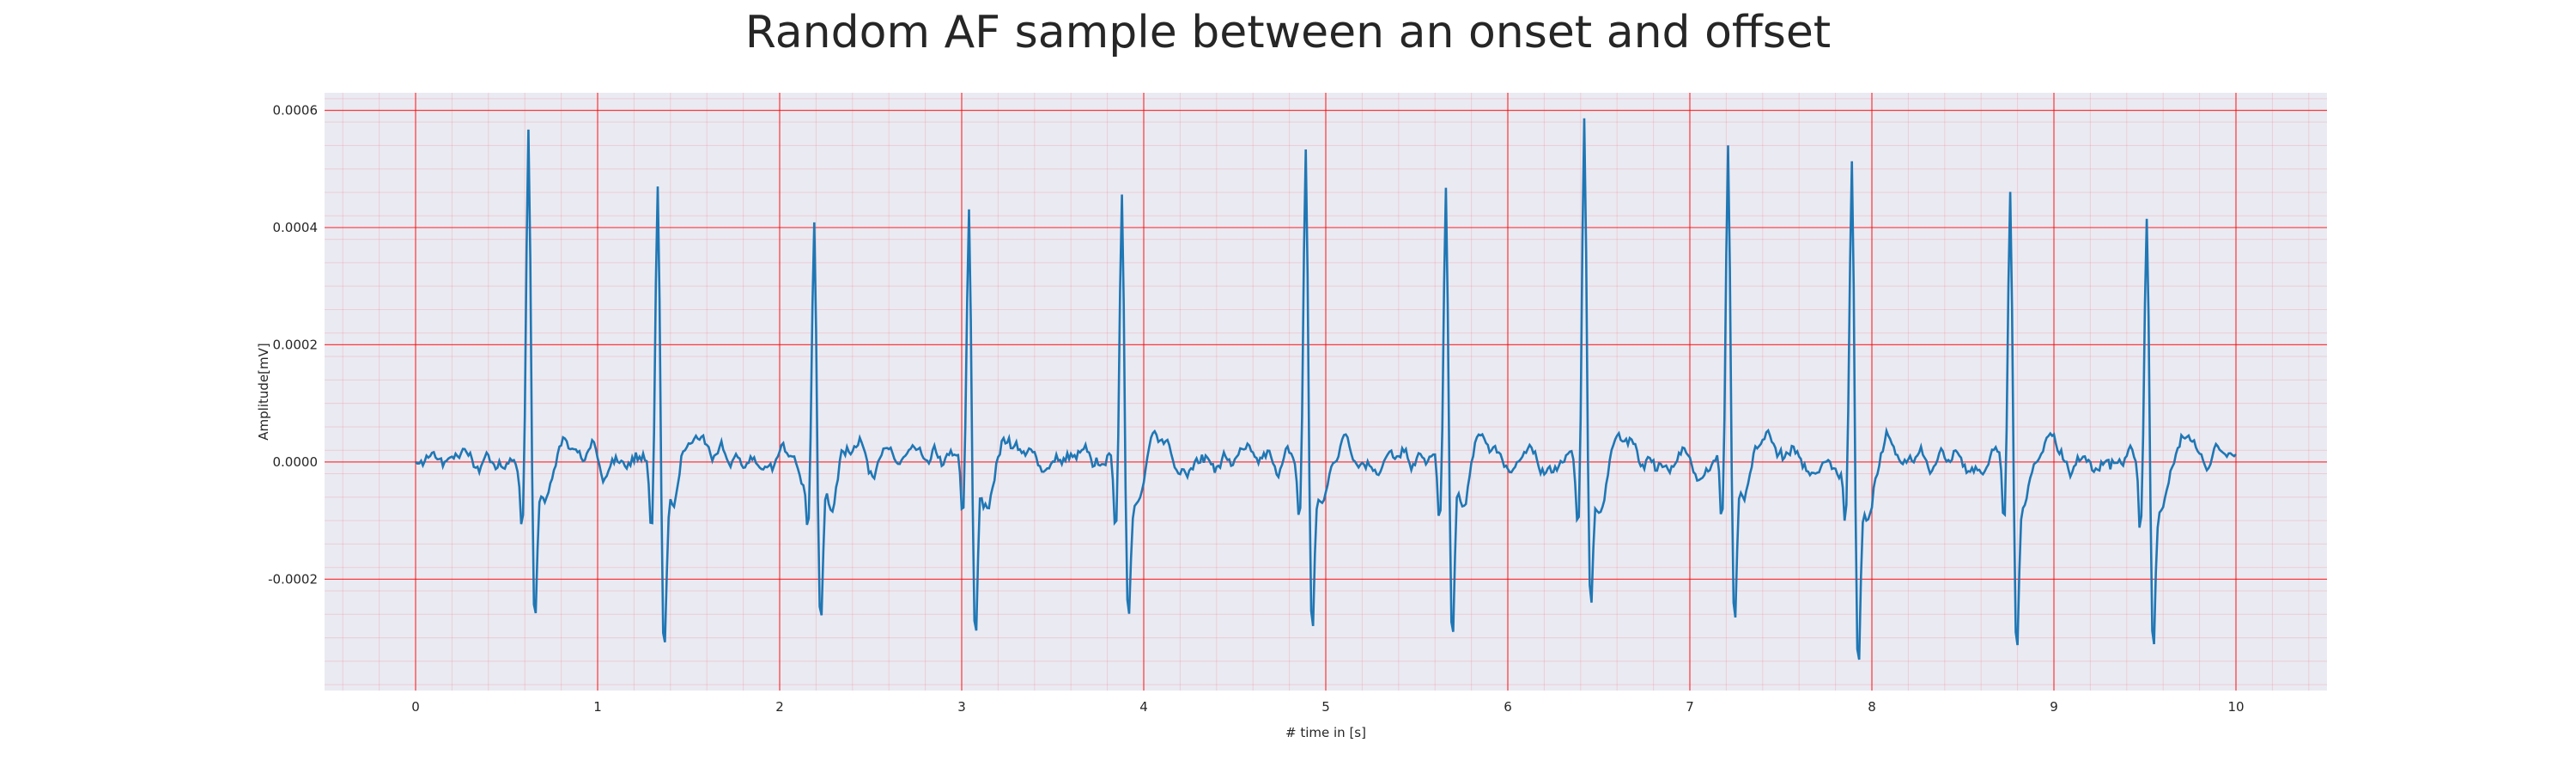  Describe the element at coordinates (962, 707) in the screenshot. I see `x-tick-label: 3` at that location.